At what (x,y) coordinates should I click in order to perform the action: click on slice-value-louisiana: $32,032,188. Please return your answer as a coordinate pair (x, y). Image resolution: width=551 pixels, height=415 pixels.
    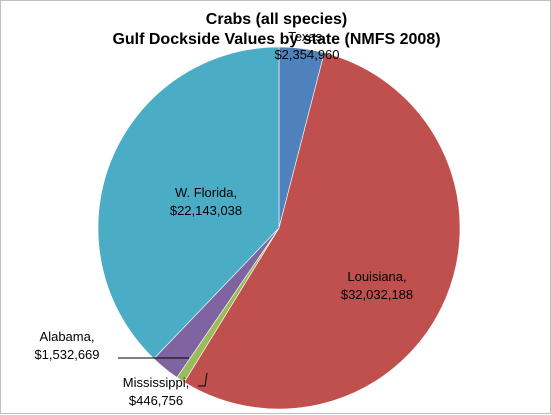
    Looking at the image, I should click on (377, 294).